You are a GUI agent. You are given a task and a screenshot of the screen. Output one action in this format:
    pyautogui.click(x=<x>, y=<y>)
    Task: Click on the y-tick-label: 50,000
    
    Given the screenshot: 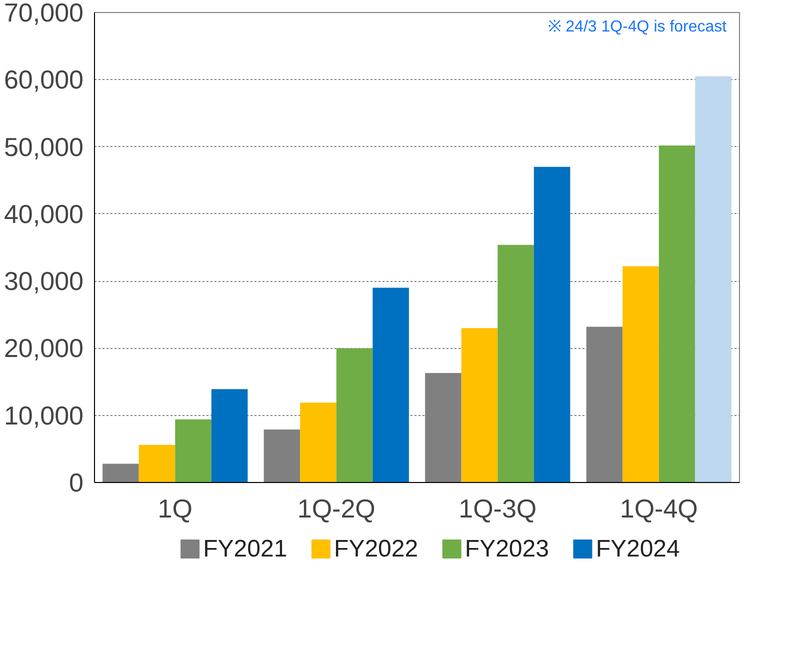 What is the action you would take?
    pyautogui.click(x=44, y=147)
    